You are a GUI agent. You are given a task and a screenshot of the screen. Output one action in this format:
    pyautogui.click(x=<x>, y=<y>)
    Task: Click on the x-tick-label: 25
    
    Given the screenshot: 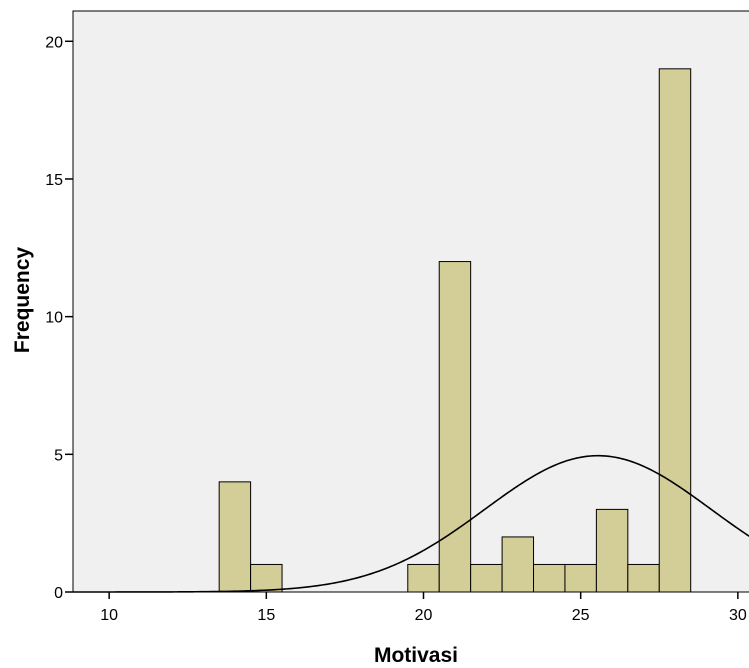 What is the action you would take?
    pyautogui.click(x=581, y=615)
    